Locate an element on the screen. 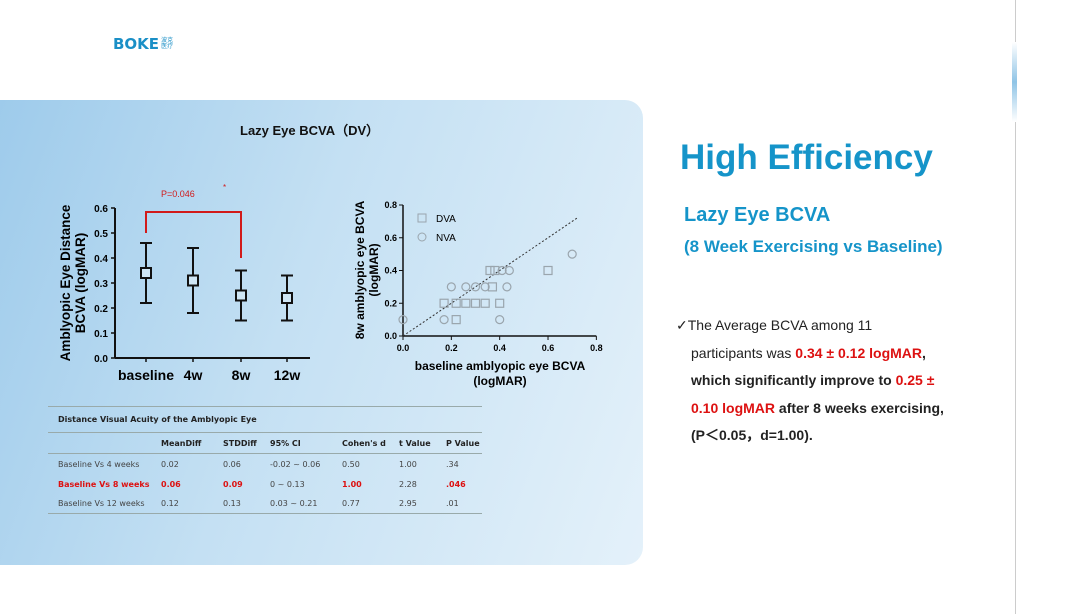 The image size is (1091, 614). td: 2.95 is located at coordinates (408, 503).